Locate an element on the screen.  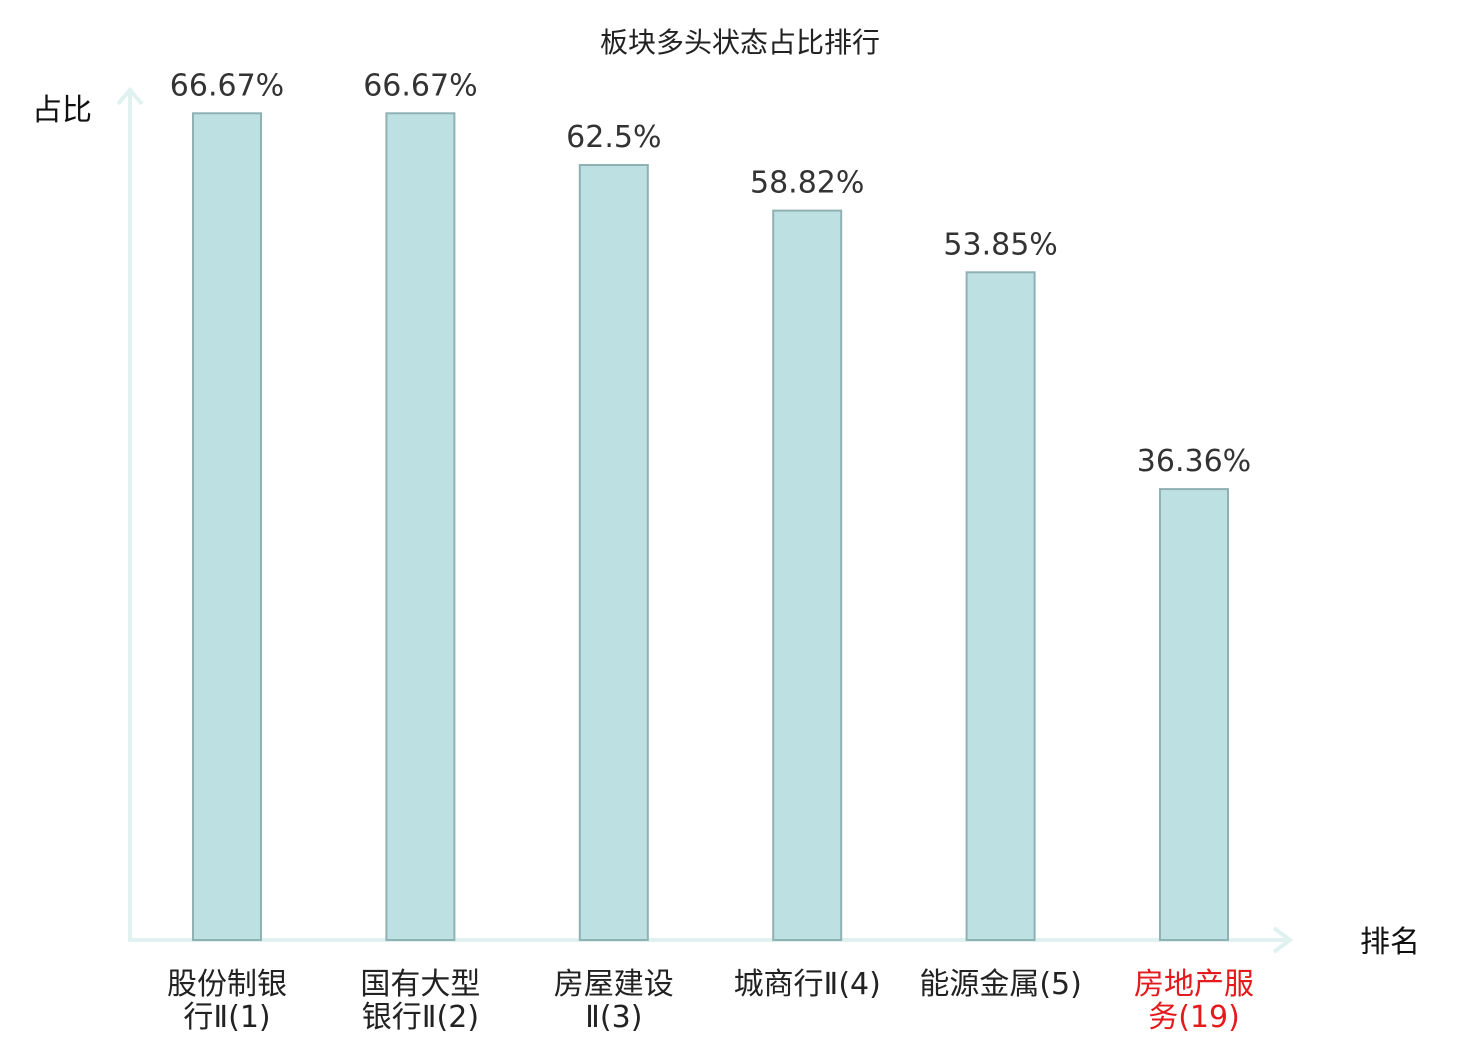
chart-title: 板块多头状态占比排行 is located at coordinates (740, 42).